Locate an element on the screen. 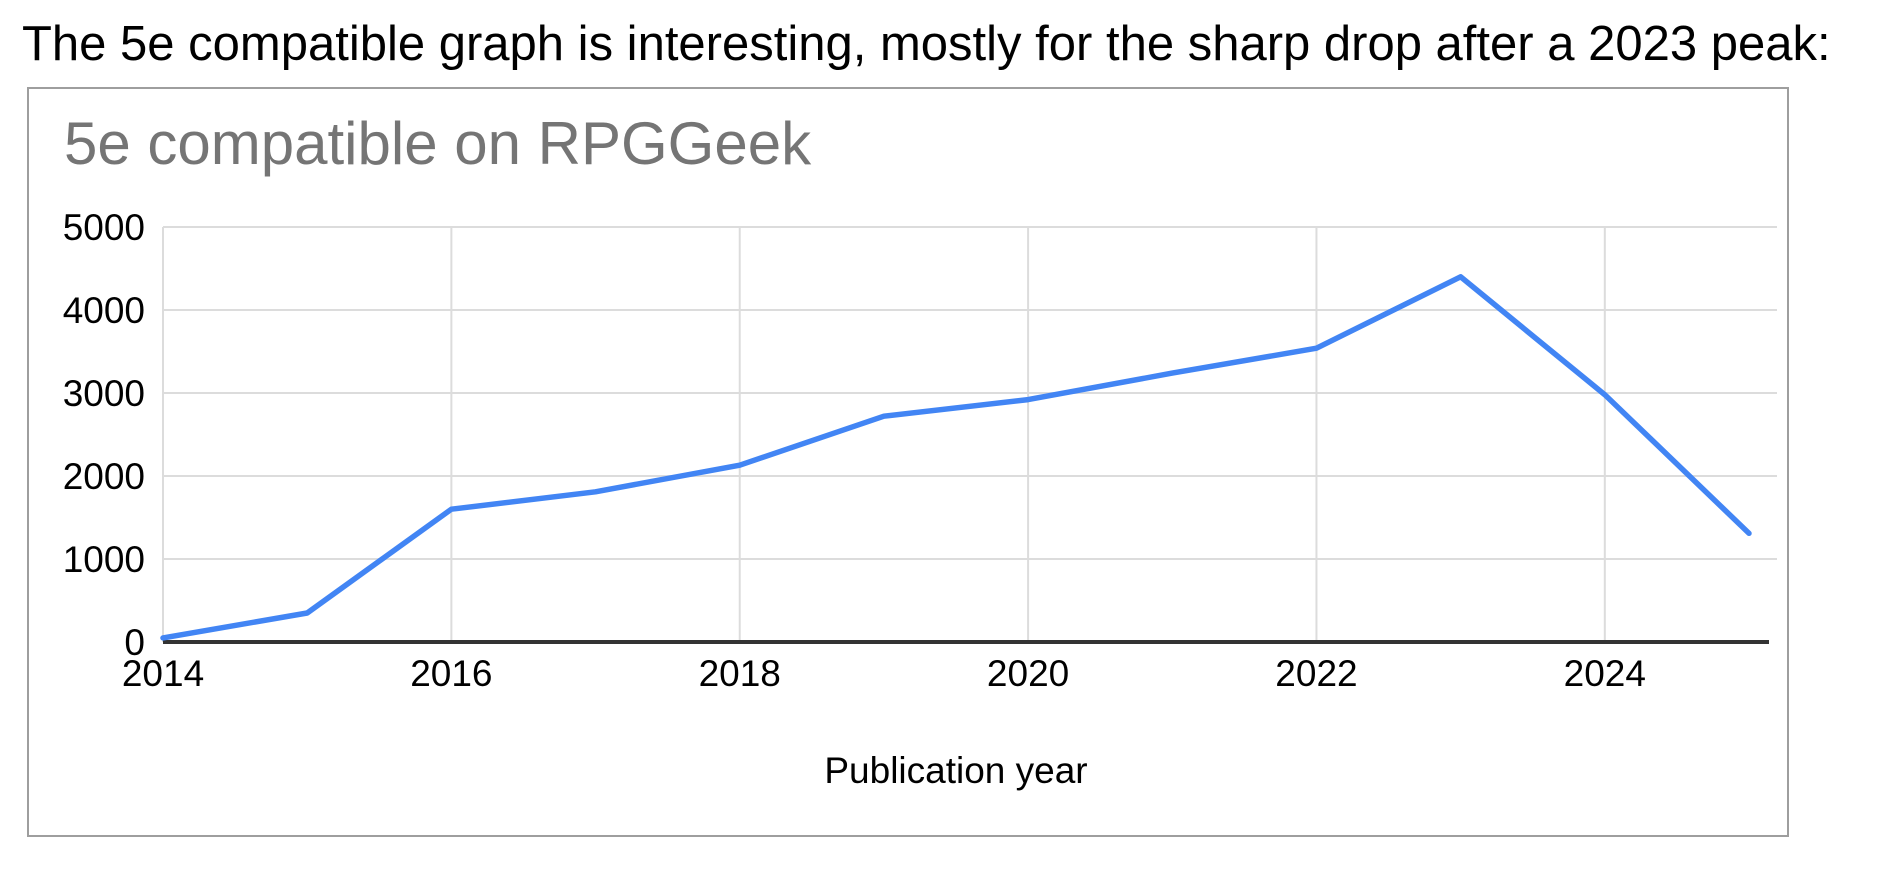 The image size is (1878, 888). x-tick-label: 2024 is located at coordinates (1605, 673).